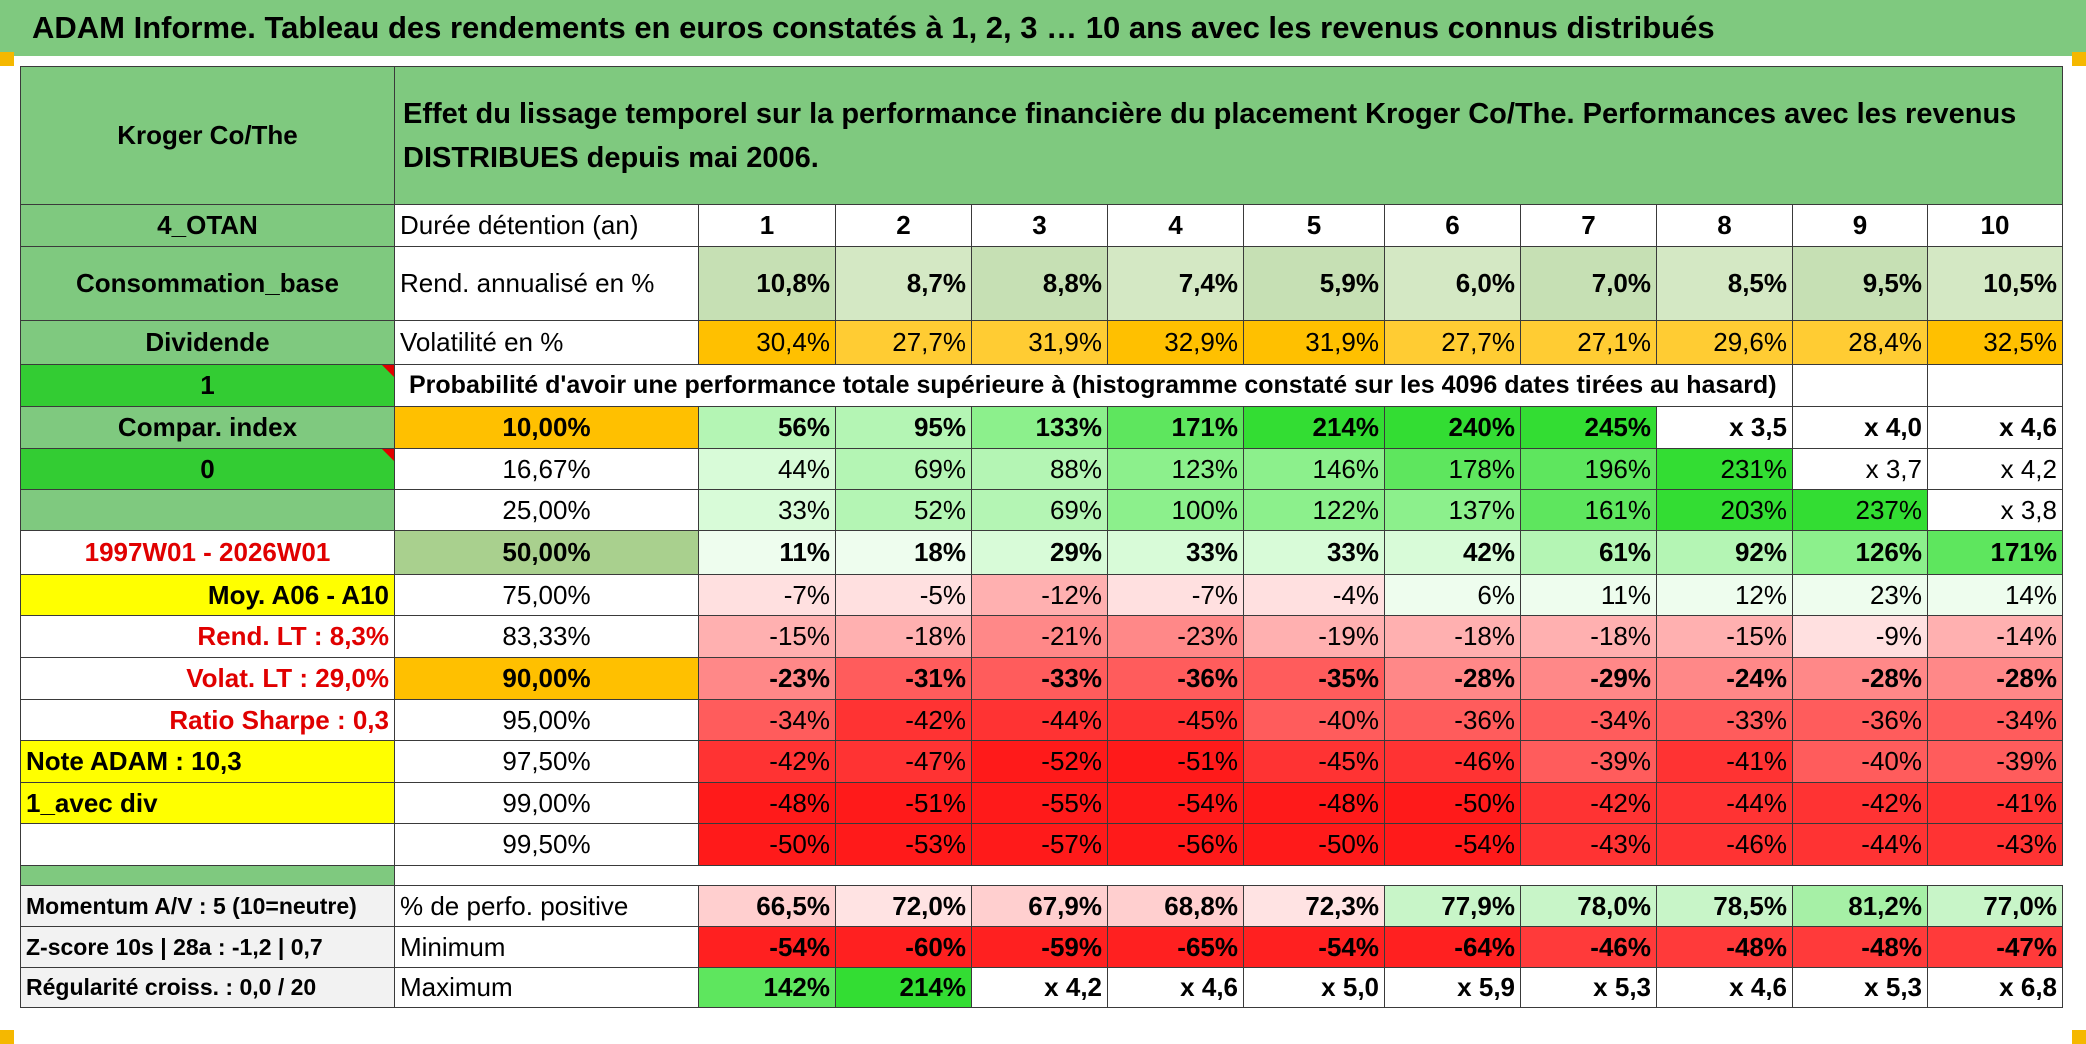 The height and width of the screenshot is (1044, 2086). What do you see at coordinates (767, 427) in the screenshot?
I see `perf-value: 56%` at bounding box center [767, 427].